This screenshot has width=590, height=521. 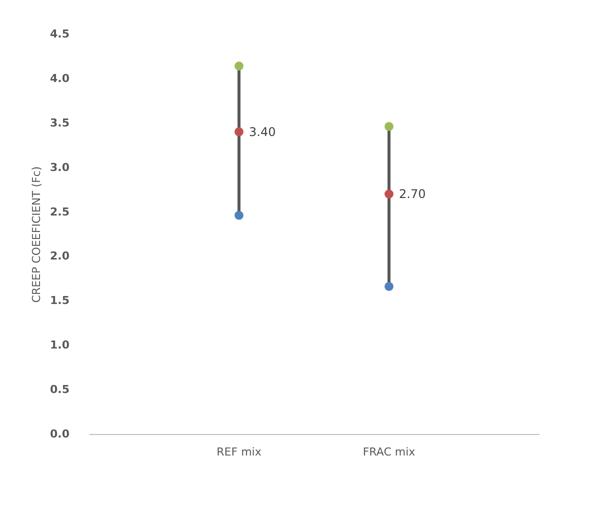 What do you see at coordinates (60, 78) in the screenshot?
I see `y-tick-label: 4.0` at bounding box center [60, 78].